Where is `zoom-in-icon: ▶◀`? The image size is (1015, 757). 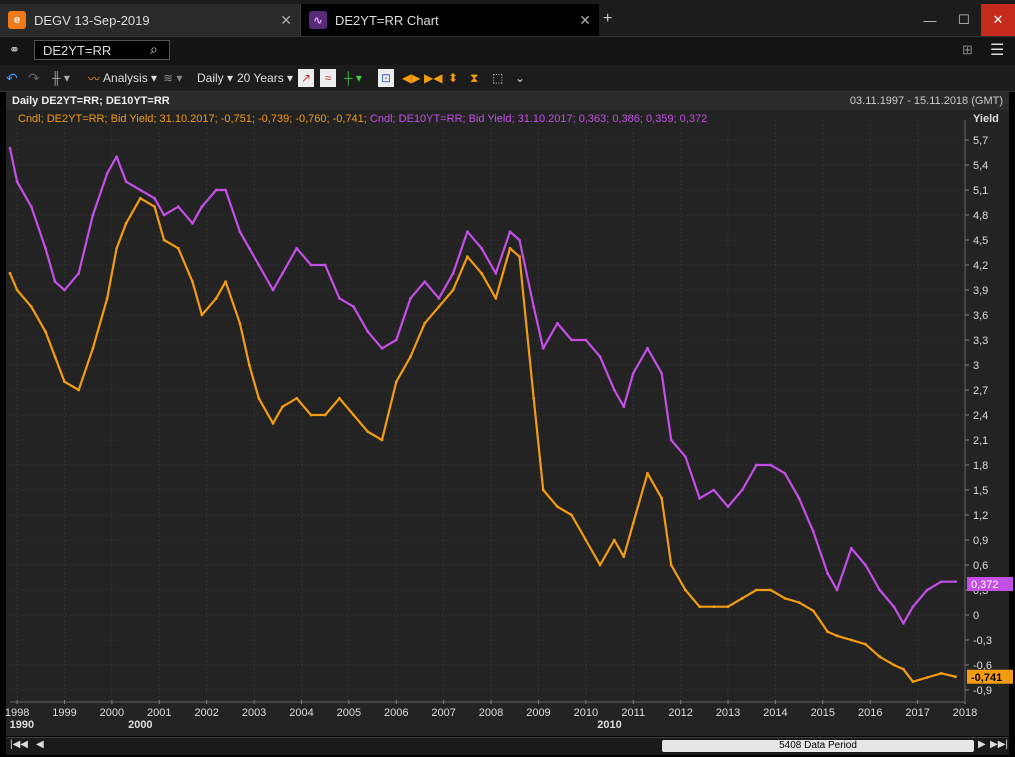
zoom-in-icon: ▶◀ is located at coordinates (433, 78).